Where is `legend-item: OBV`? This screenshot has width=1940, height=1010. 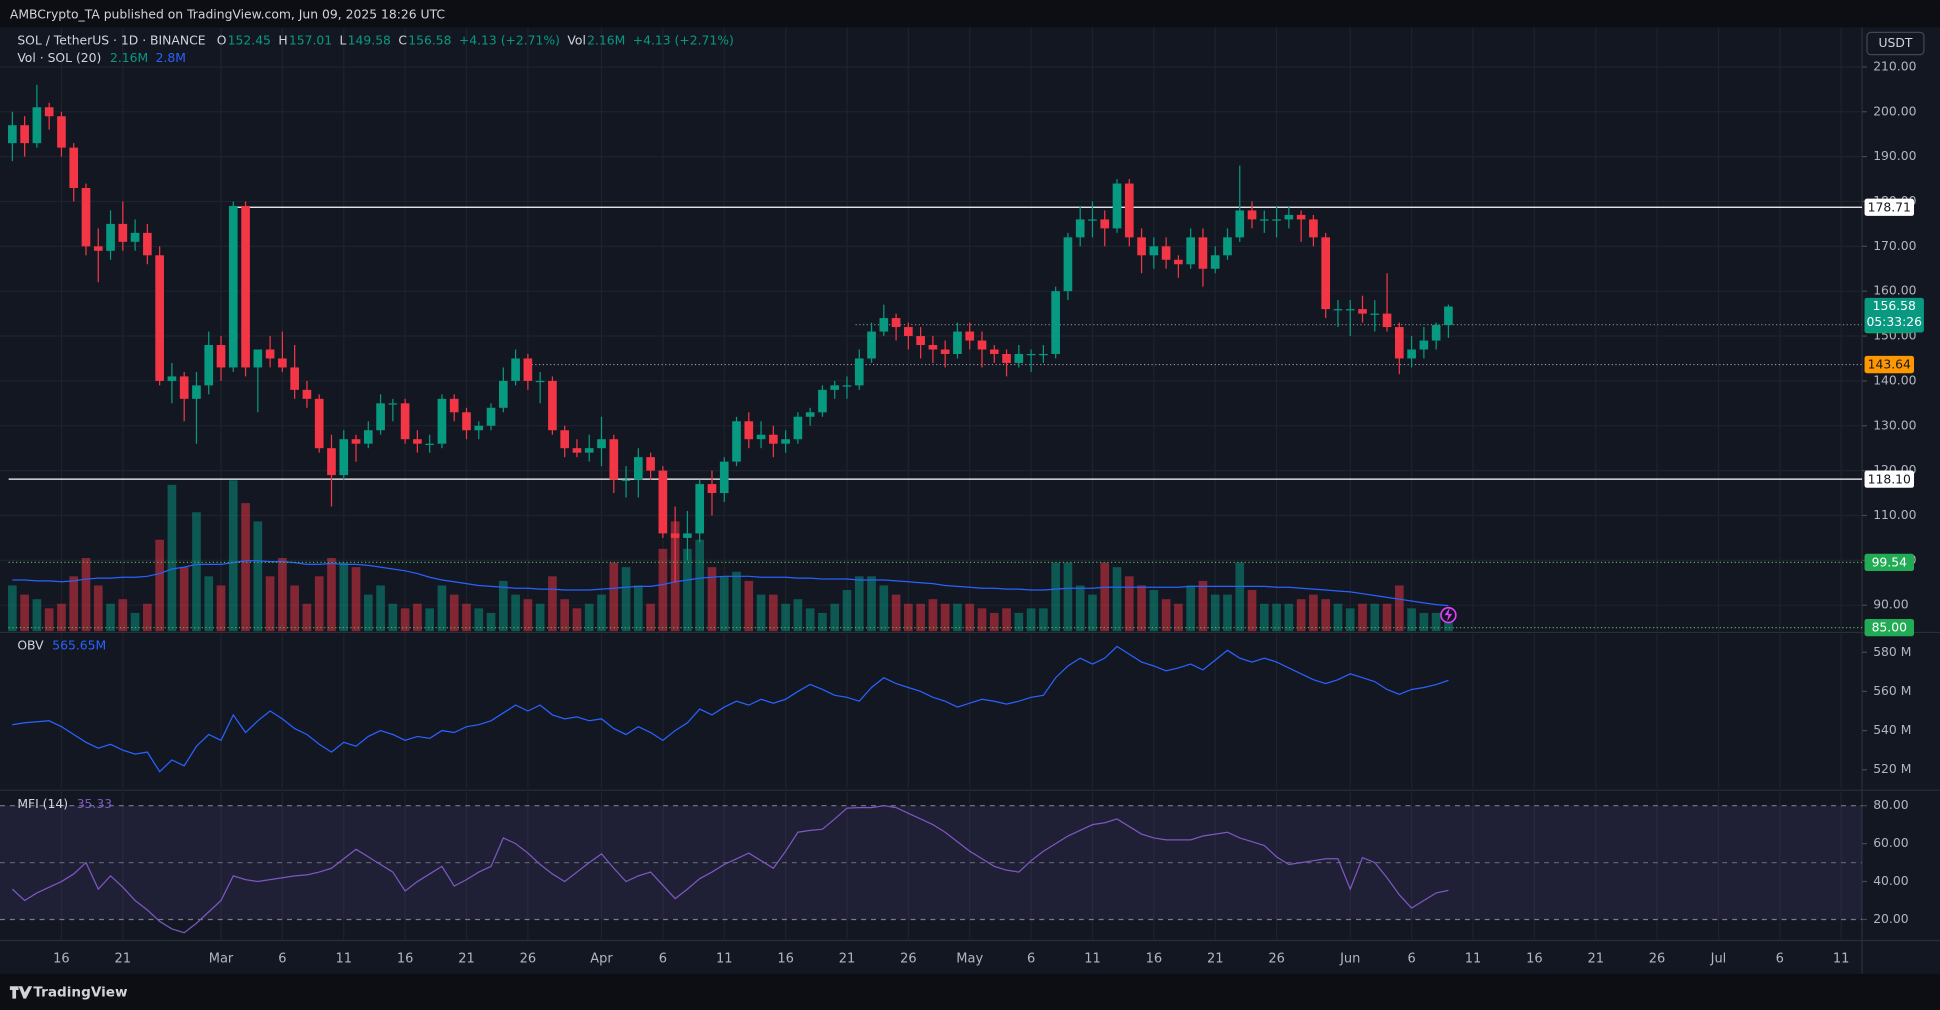
legend-item: OBV is located at coordinates (30, 646).